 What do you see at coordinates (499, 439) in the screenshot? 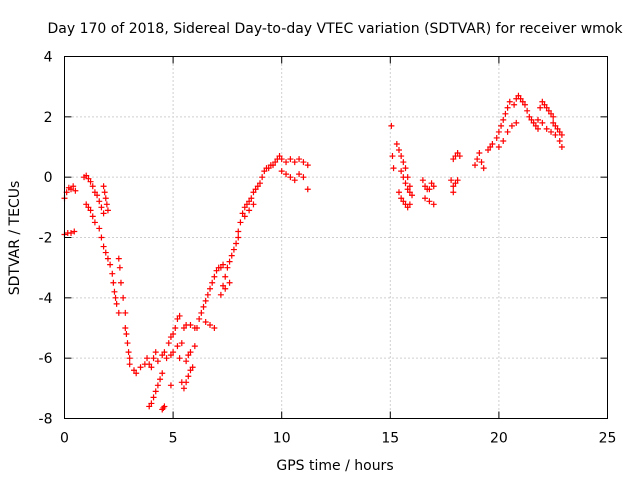
I see `x-tick-label: 20` at bounding box center [499, 439].